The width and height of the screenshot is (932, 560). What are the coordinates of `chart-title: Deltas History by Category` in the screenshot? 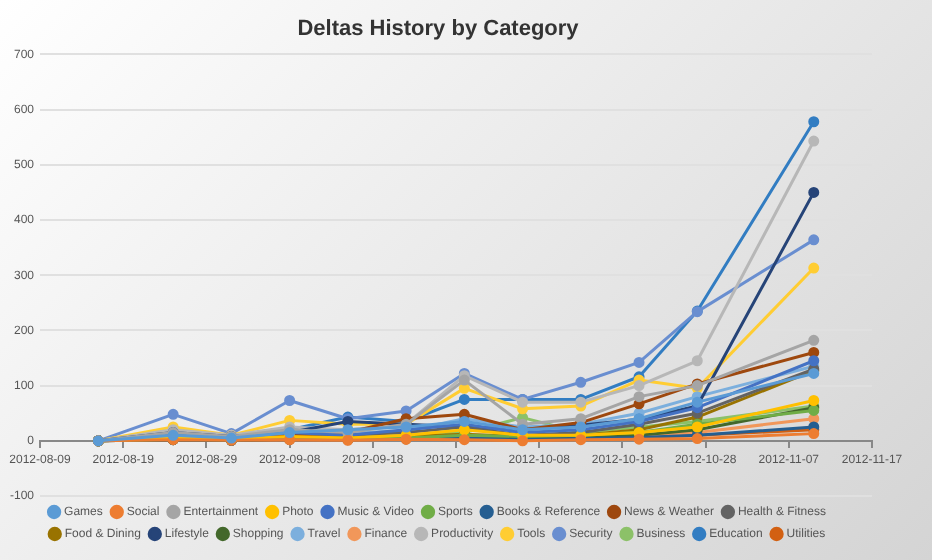 It's located at (439, 29).